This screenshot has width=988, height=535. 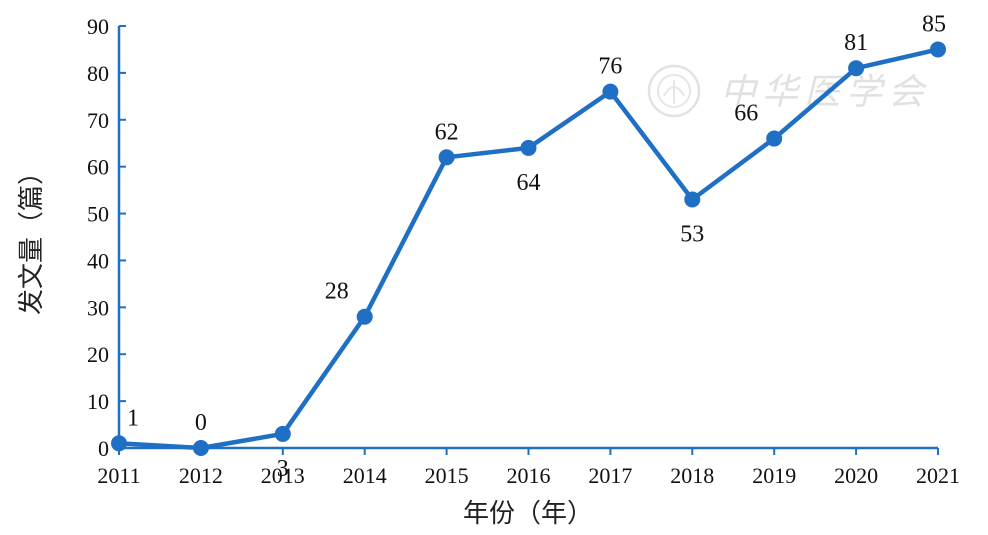 I want to click on y-tick-label: 0, so click(x=103, y=448).